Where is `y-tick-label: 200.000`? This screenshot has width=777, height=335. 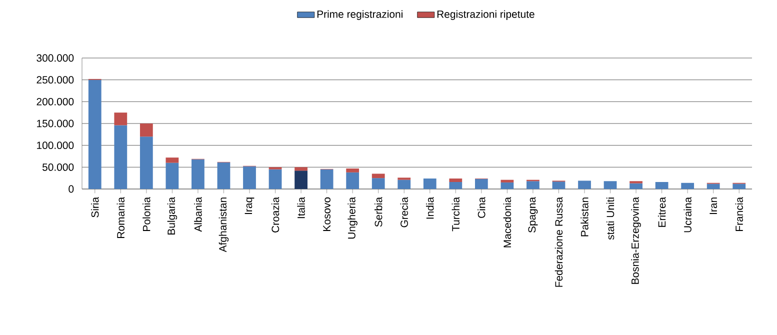
y-tick-label: 200.000 is located at coordinates (55, 102).